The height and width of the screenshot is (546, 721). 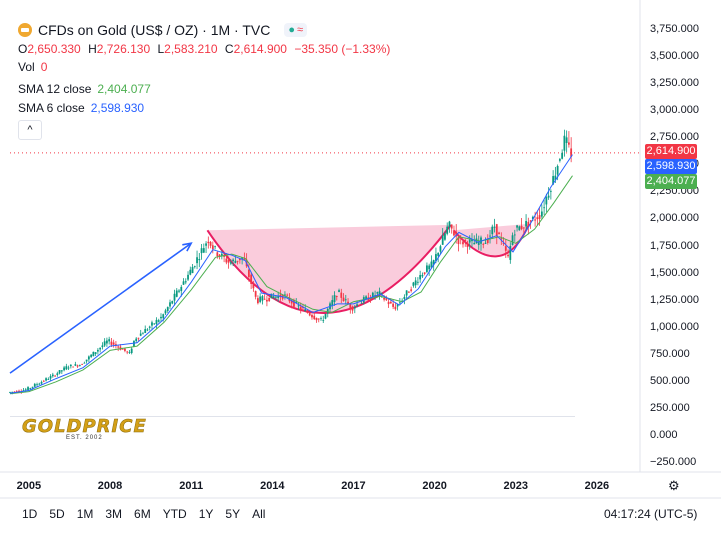 I want to click on collapse-legend-button: ^, so click(x=30, y=130).